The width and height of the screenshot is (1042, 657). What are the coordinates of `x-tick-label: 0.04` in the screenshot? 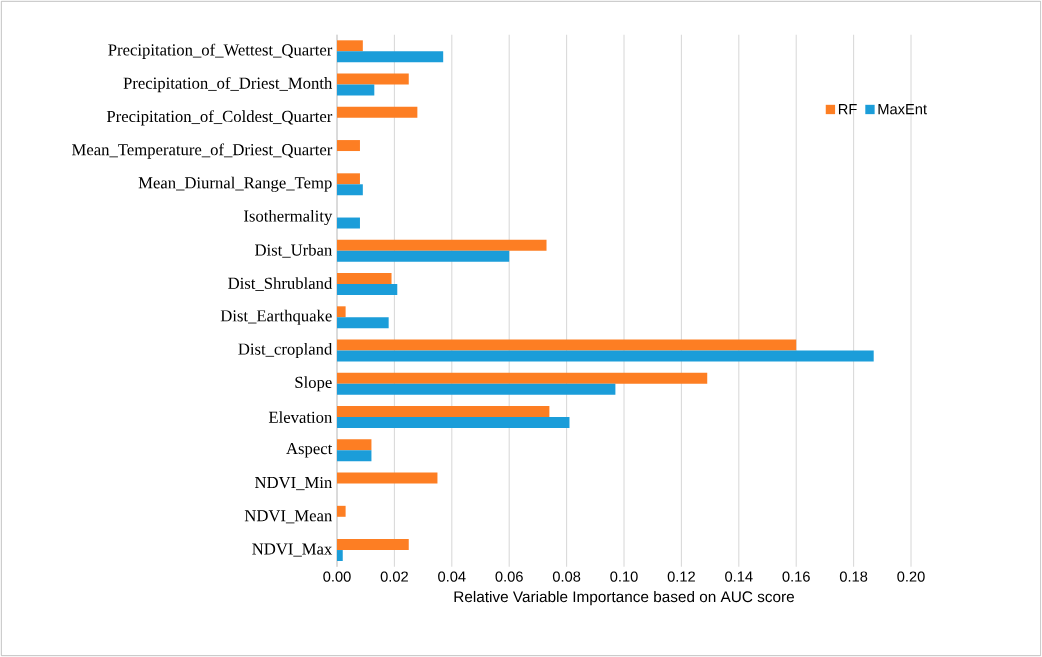 It's located at (452, 576).